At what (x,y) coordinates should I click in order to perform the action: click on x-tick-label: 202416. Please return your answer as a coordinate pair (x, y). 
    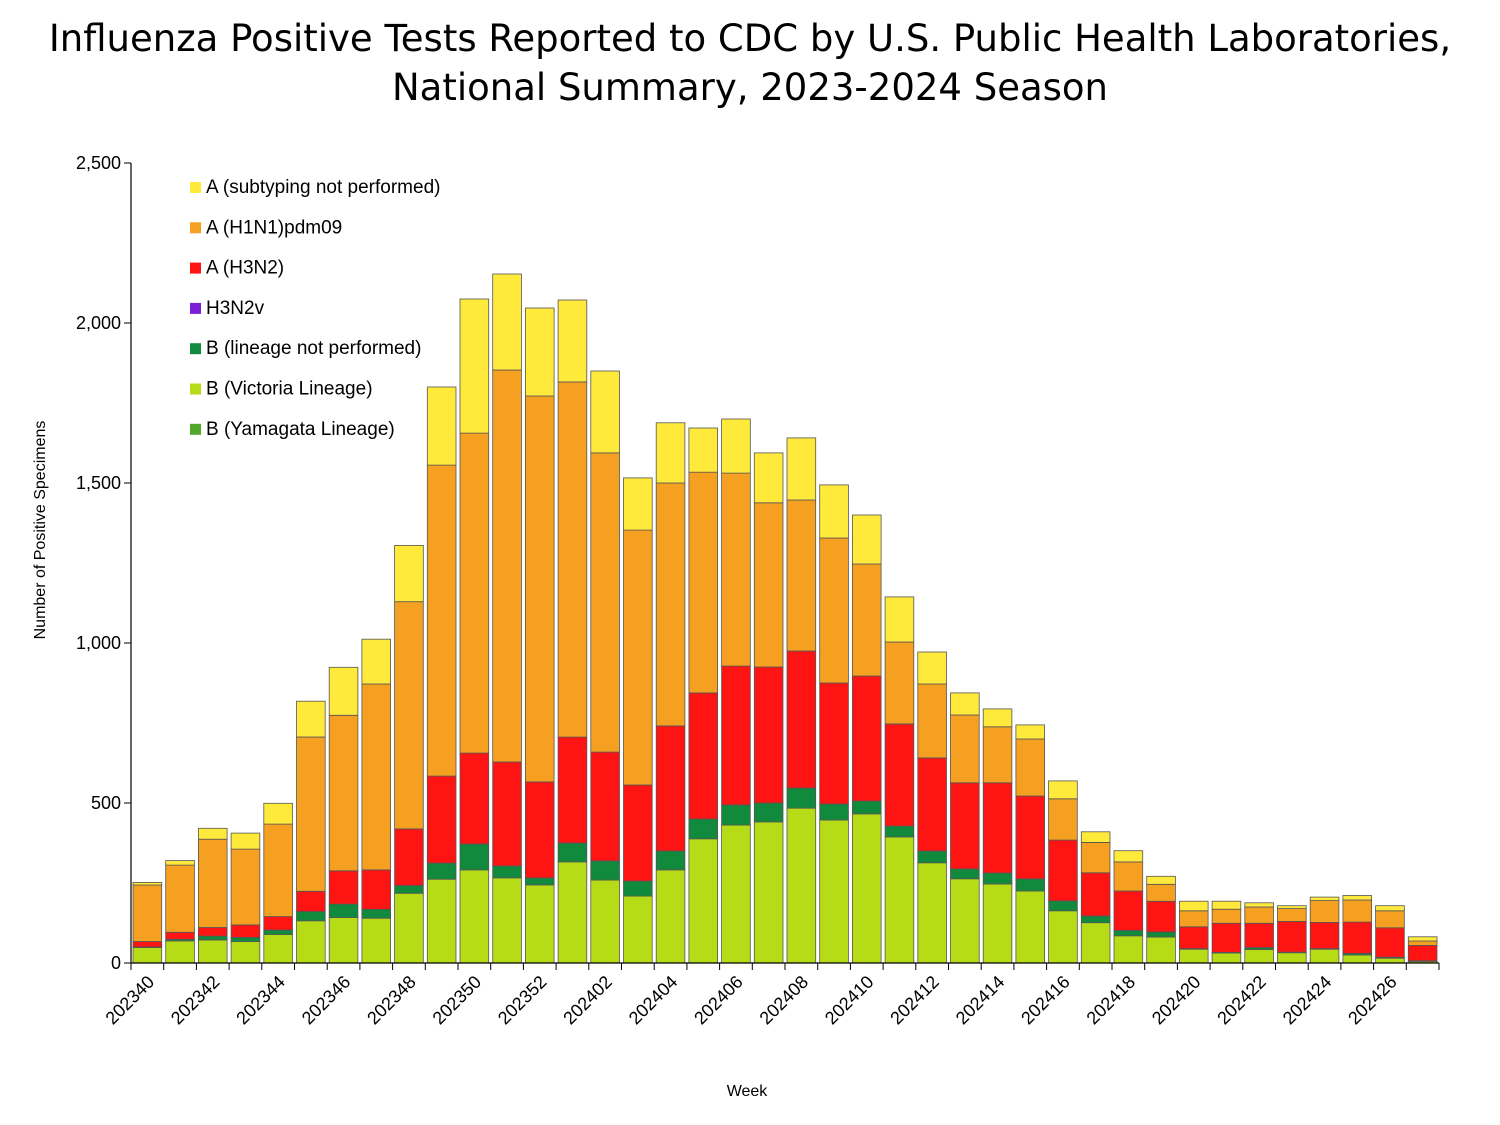
    Looking at the image, I should click on (1045, 1000).